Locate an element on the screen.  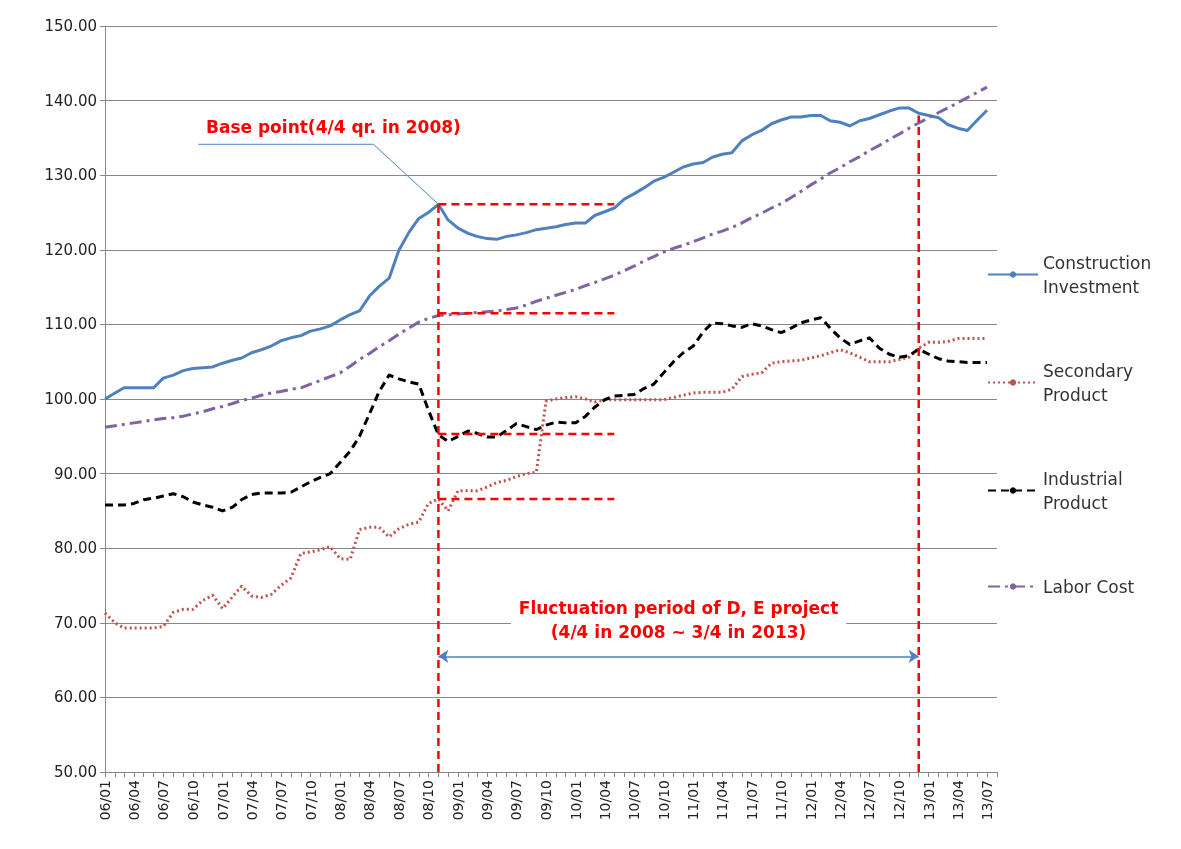
y-tick-label: 150.00 is located at coordinates (70, 26).